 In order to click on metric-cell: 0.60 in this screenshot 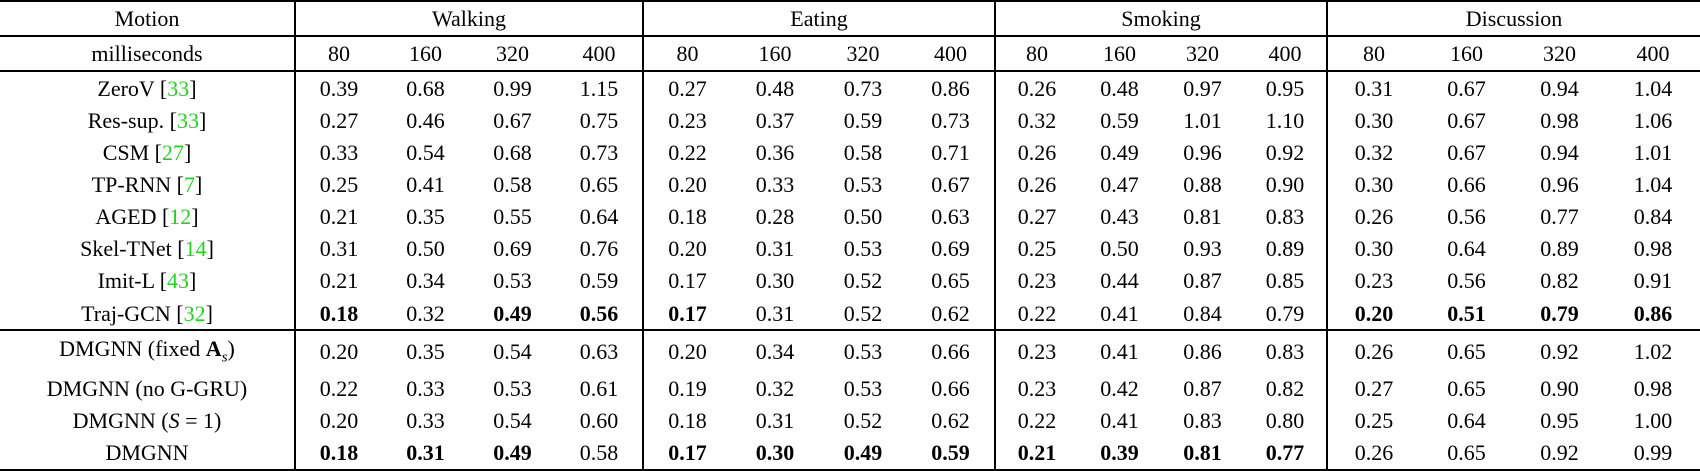, I will do `click(600, 420)`.